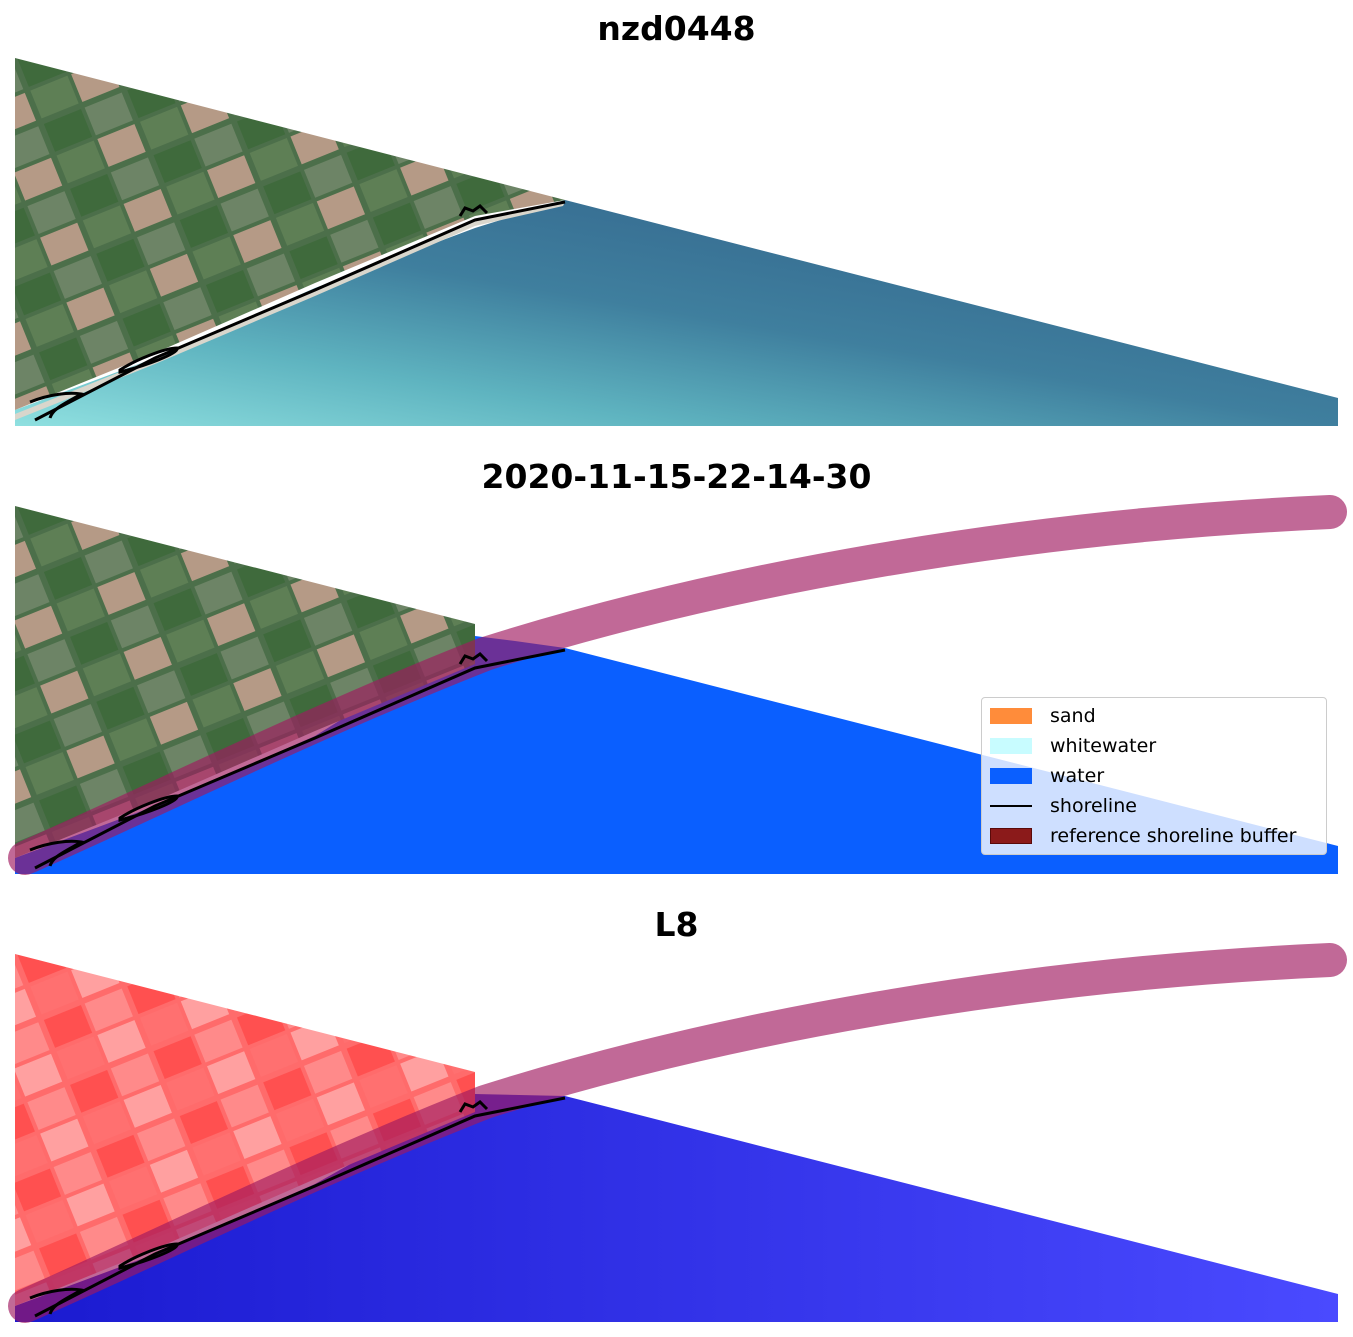 This screenshot has height=1337, width=1353. I want to click on legend-label: water, so click(1077, 776).